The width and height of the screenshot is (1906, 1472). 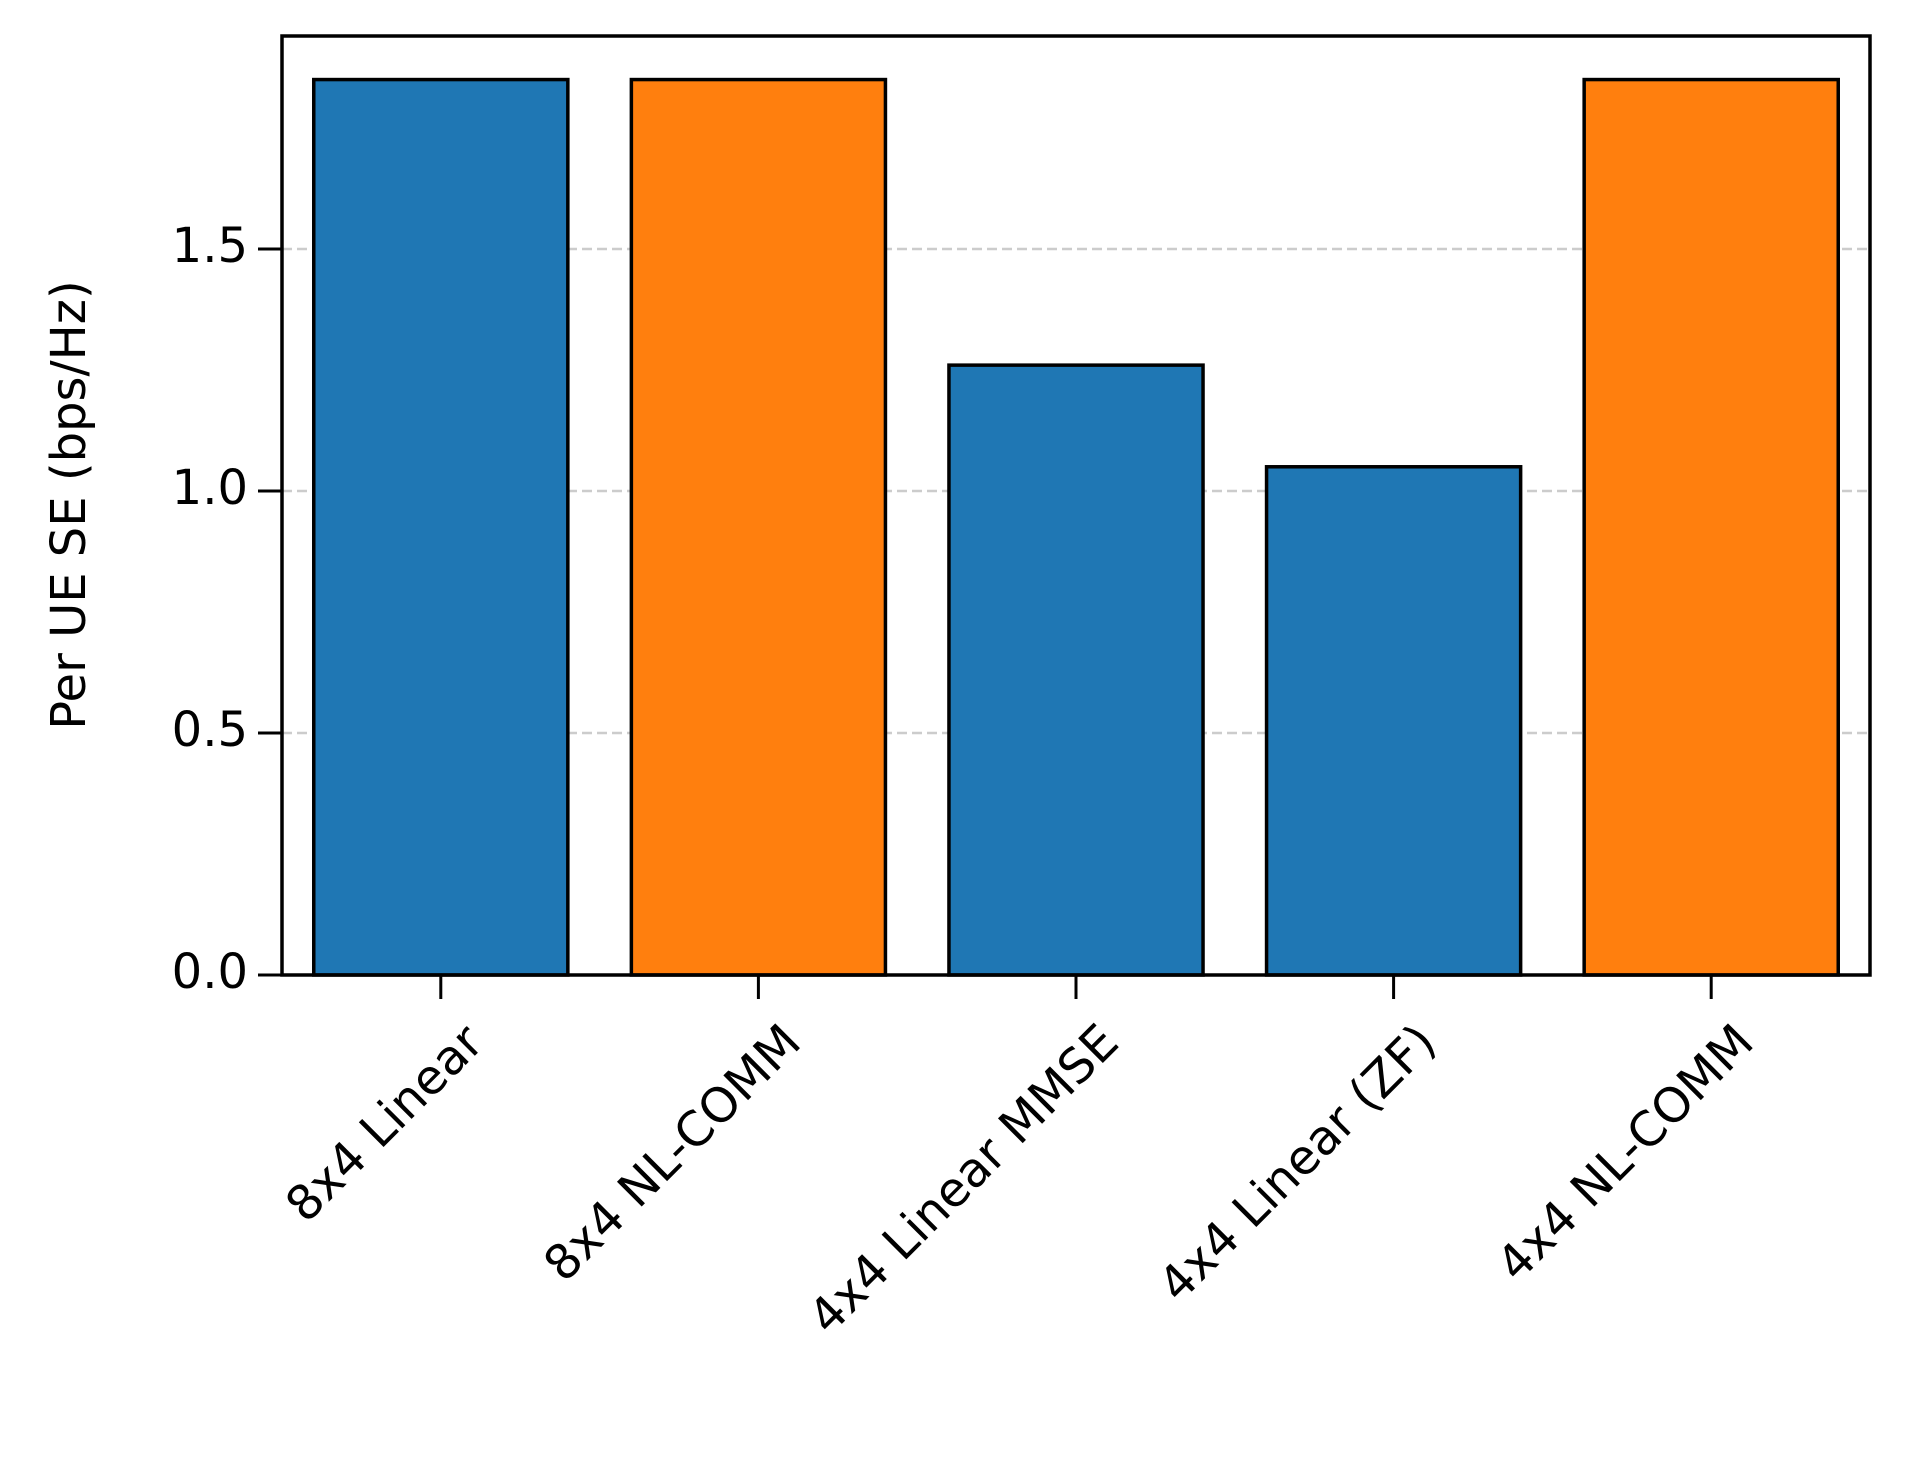 I want to click on x-tick-label: 4x4 Linear (ZF), so click(x=1297, y=1163).